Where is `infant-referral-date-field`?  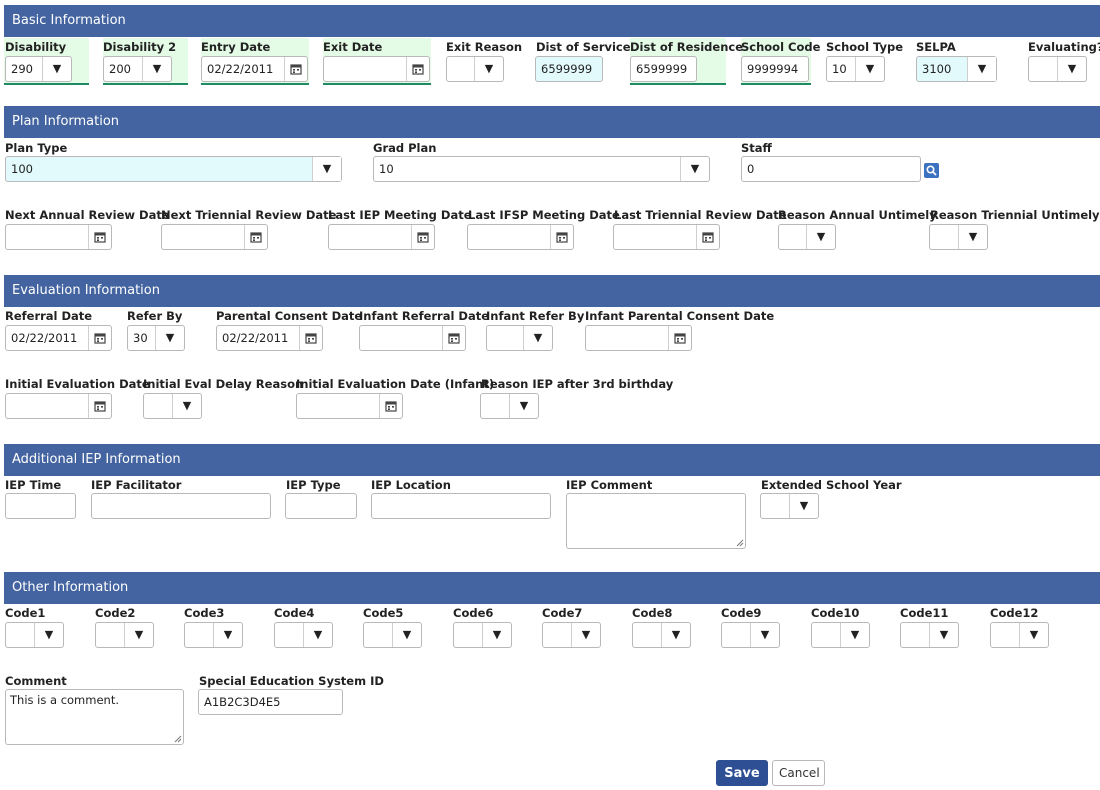
infant-referral-date-field is located at coordinates (412, 338).